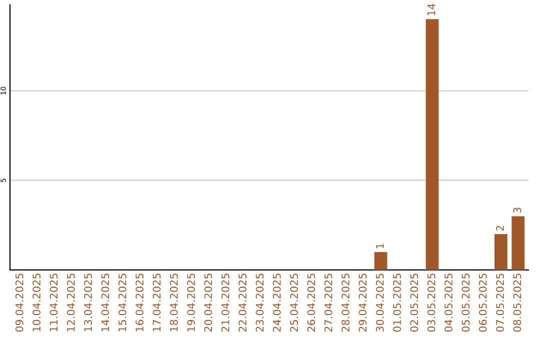  I want to click on x-tick-label: 04.05.2025, so click(448, 303).